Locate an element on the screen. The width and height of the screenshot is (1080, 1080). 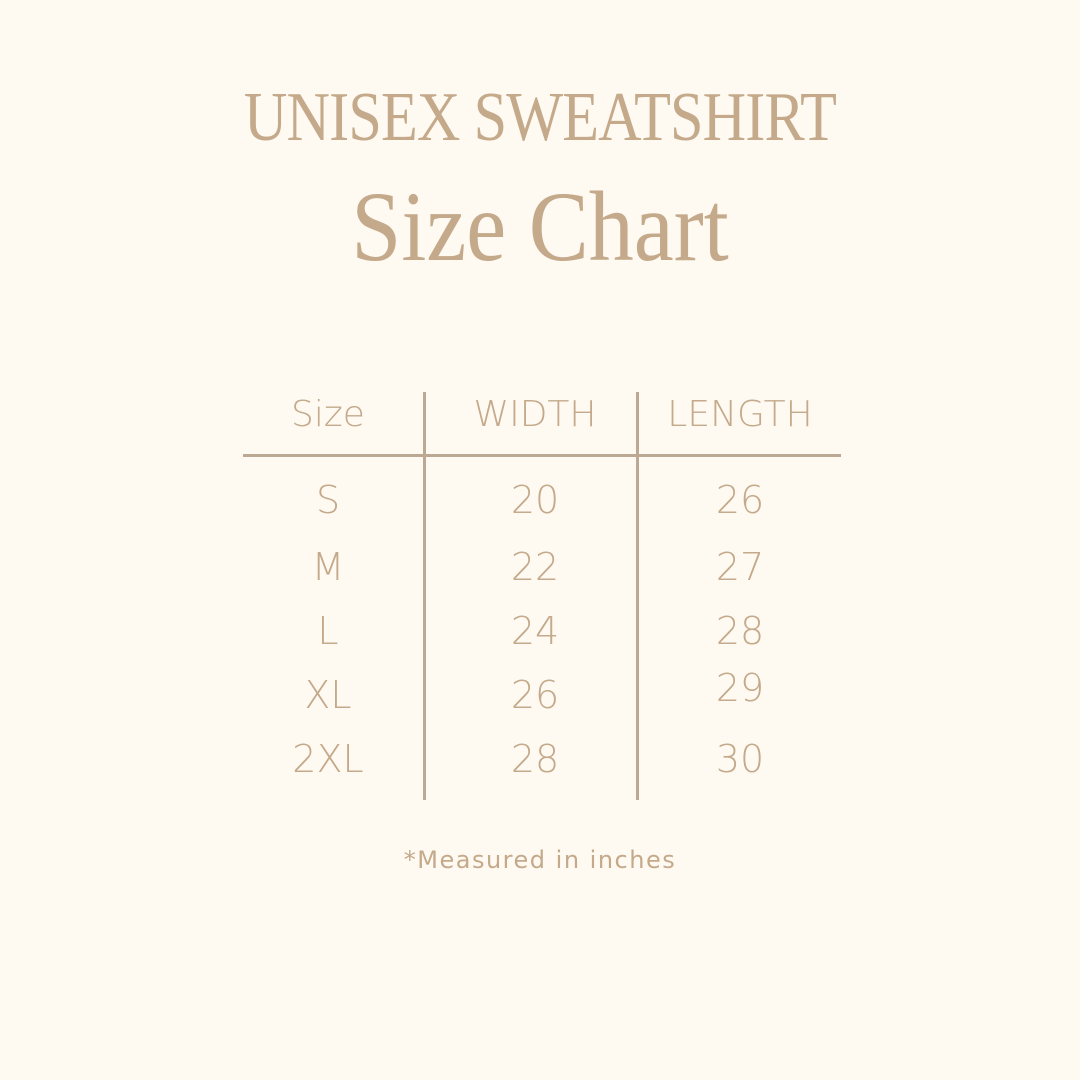
table-cell-size: 2XL is located at coordinates (328, 759).